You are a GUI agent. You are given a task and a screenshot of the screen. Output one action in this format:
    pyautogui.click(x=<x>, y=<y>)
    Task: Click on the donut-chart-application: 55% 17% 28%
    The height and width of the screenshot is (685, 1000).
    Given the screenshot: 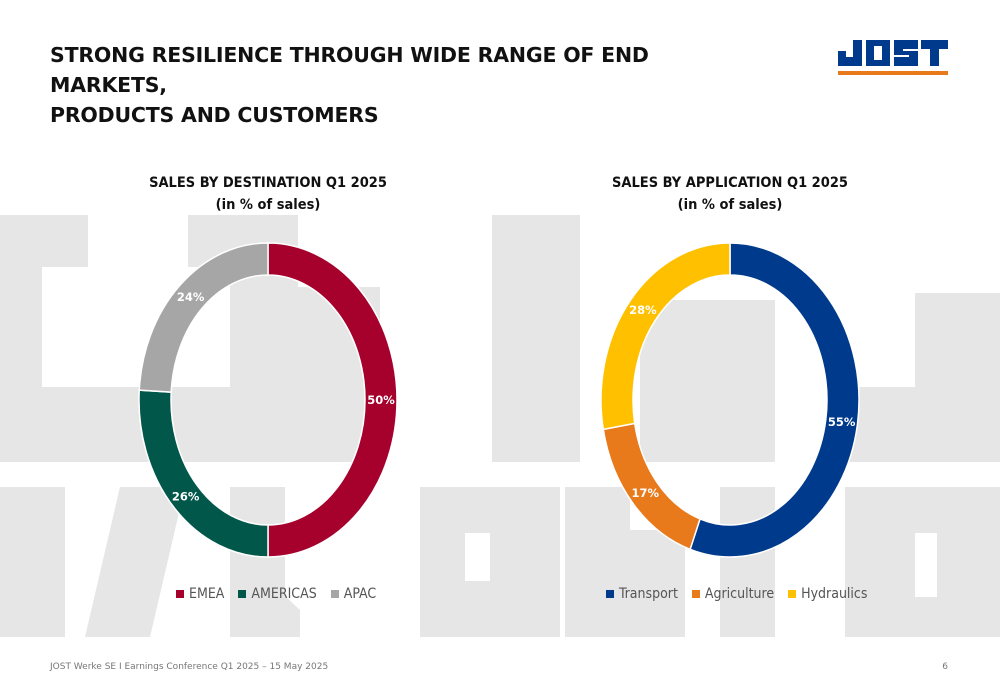 What is the action you would take?
    pyautogui.click(x=730, y=400)
    